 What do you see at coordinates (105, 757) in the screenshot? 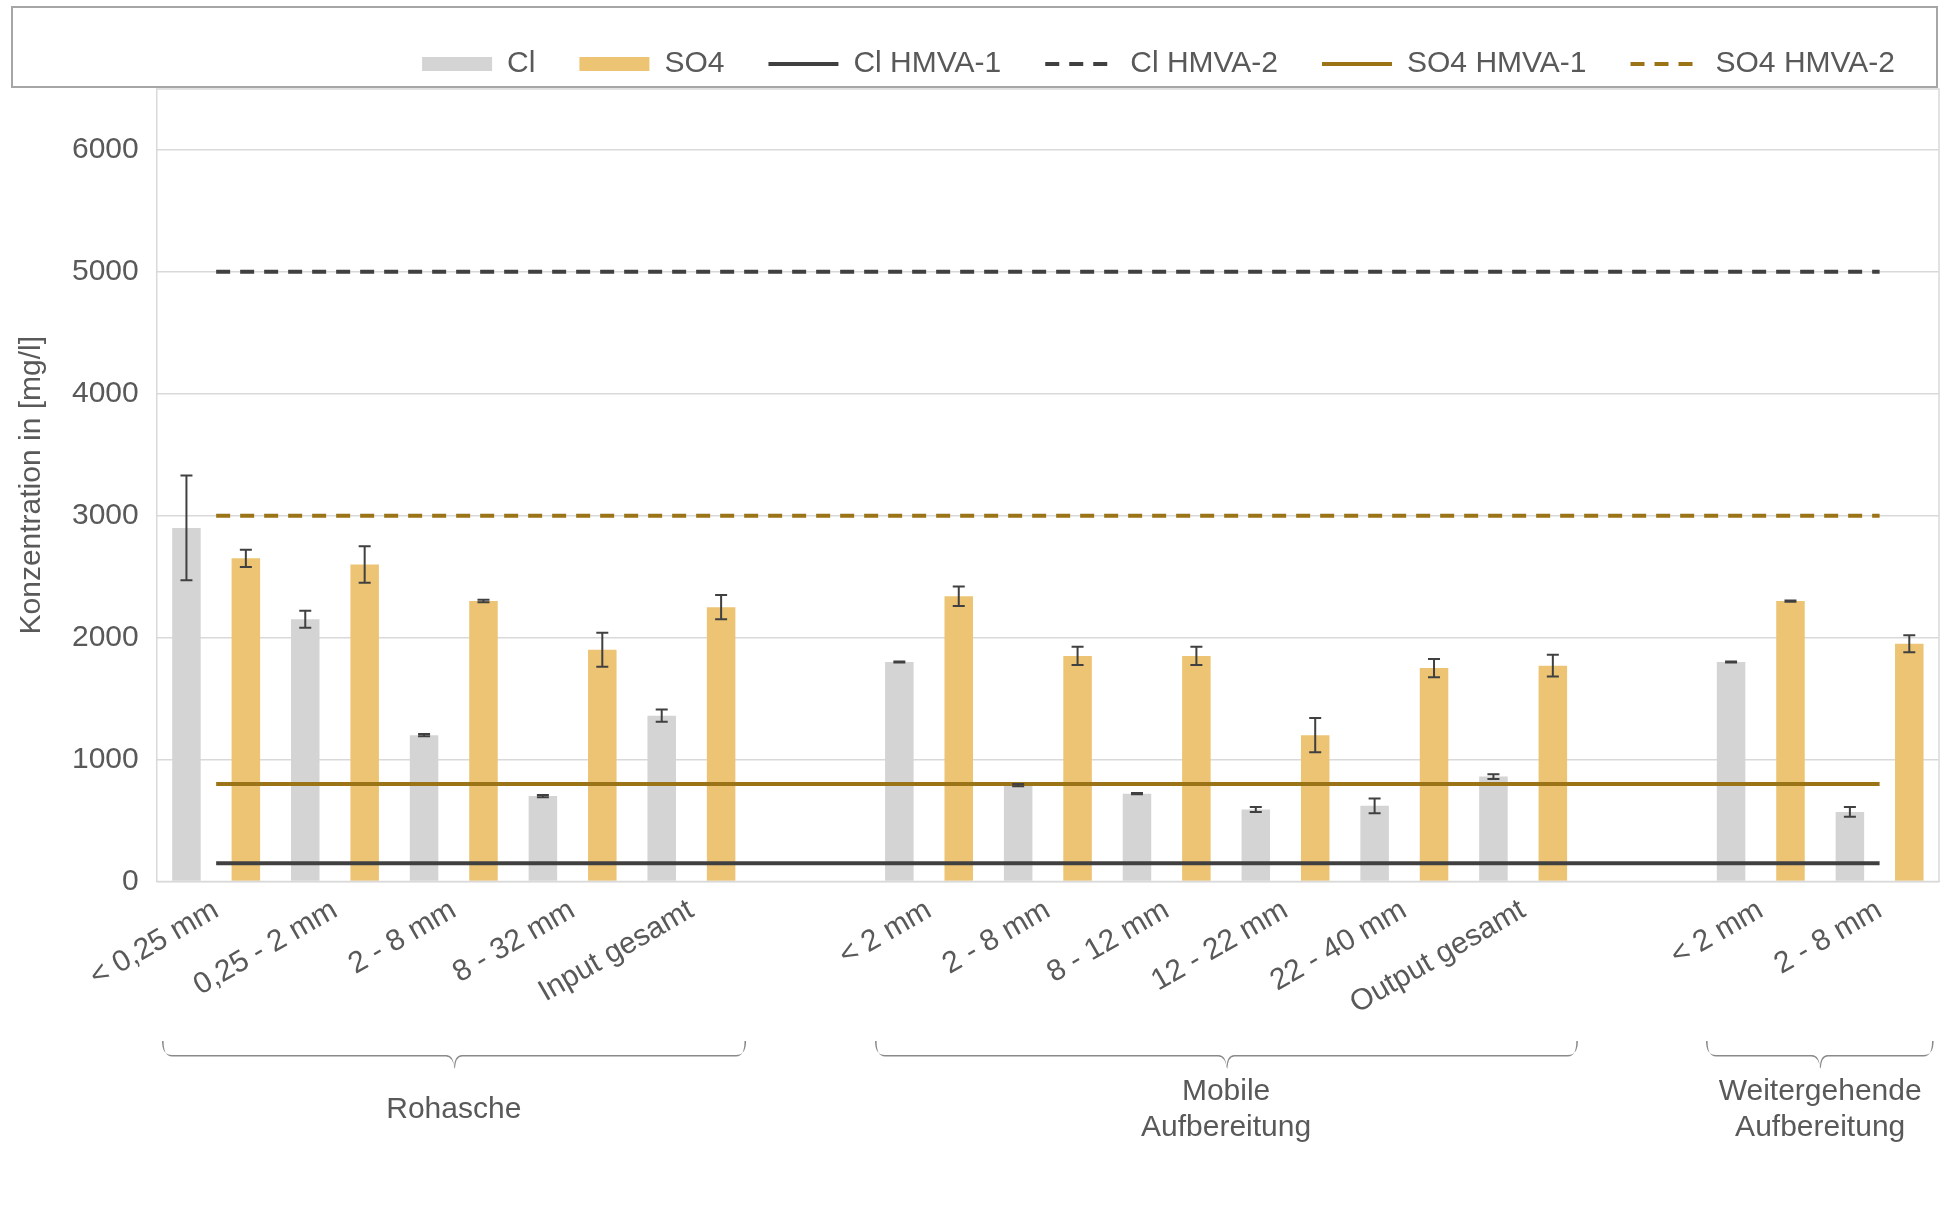
I see `y-tick-label: 1000` at bounding box center [105, 757].